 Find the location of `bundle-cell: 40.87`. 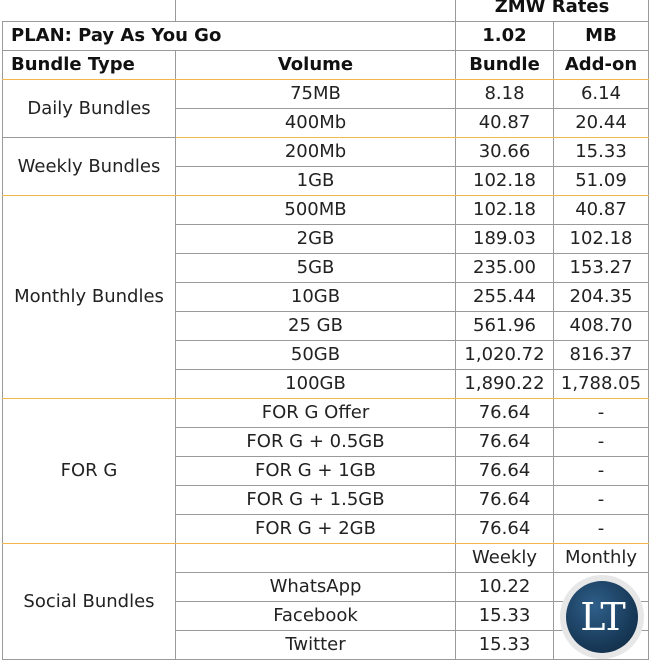

bundle-cell: 40.87 is located at coordinates (504, 123).